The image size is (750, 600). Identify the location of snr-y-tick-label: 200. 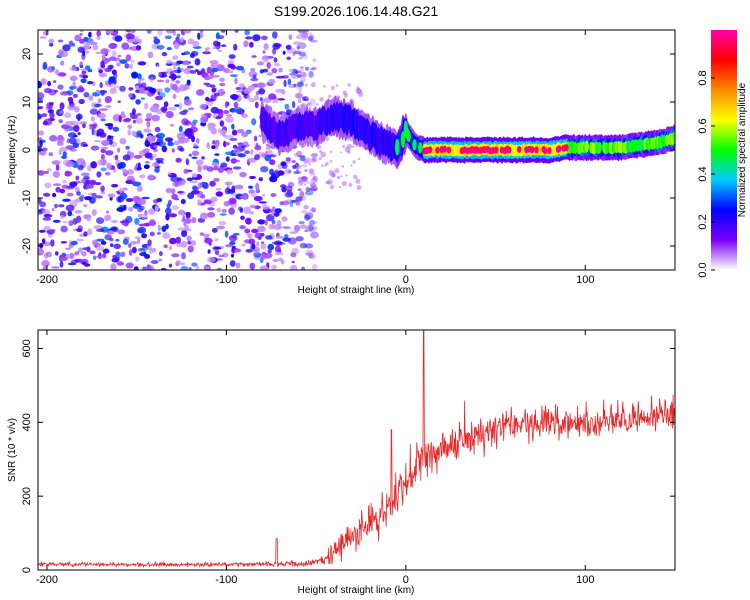
(27, 496).